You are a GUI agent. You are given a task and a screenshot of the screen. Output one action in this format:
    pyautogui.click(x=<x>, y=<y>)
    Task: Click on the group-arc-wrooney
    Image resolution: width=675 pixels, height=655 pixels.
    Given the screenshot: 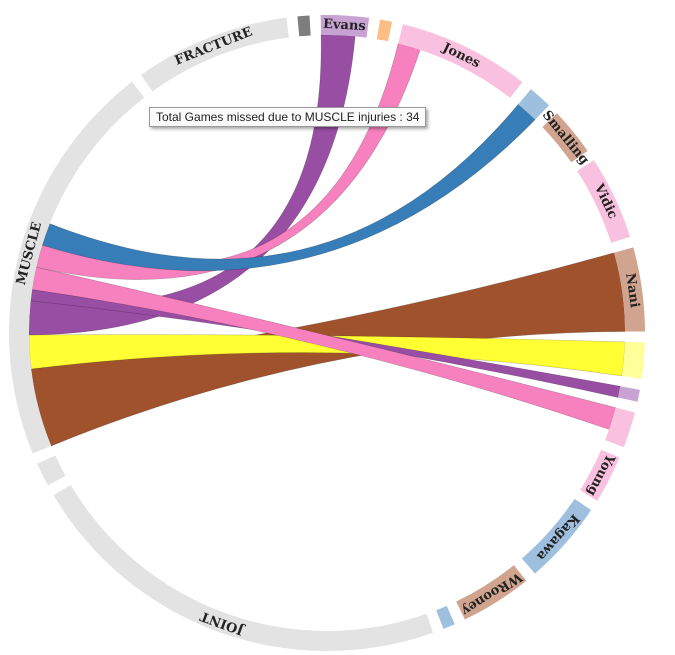 What is the action you would take?
    pyautogui.click(x=491, y=592)
    